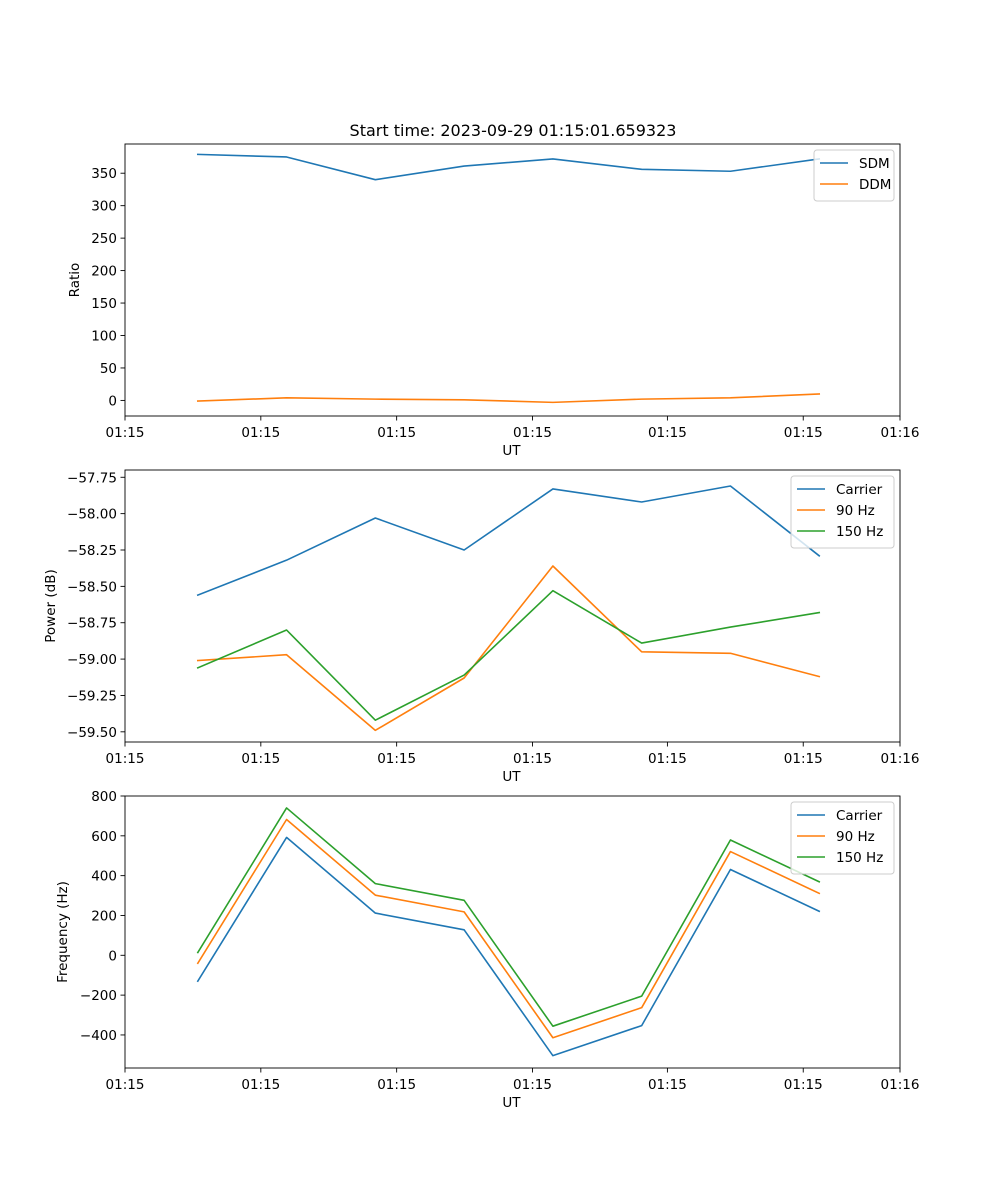 This screenshot has height=1200, width=1000. What do you see at coordinates (92, 733) in the screenshot?
I see `y-tick-label: −59.50` at bounding box center [92, 733].